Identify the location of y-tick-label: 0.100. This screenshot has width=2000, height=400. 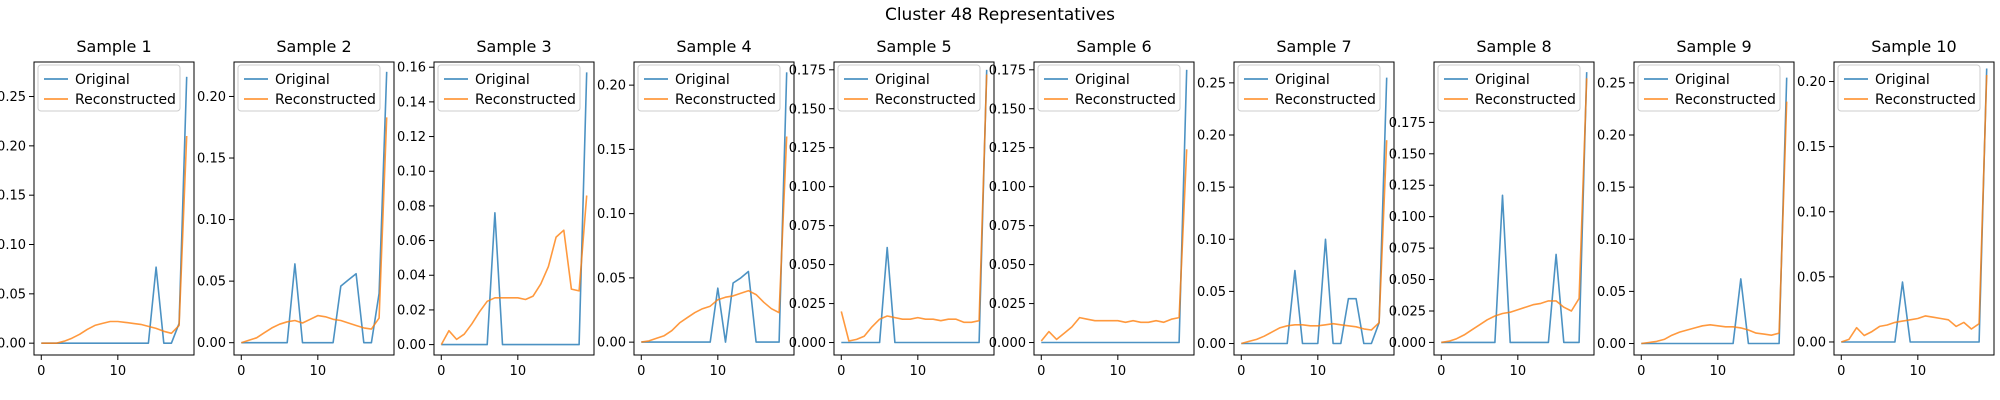
(1007, 187).